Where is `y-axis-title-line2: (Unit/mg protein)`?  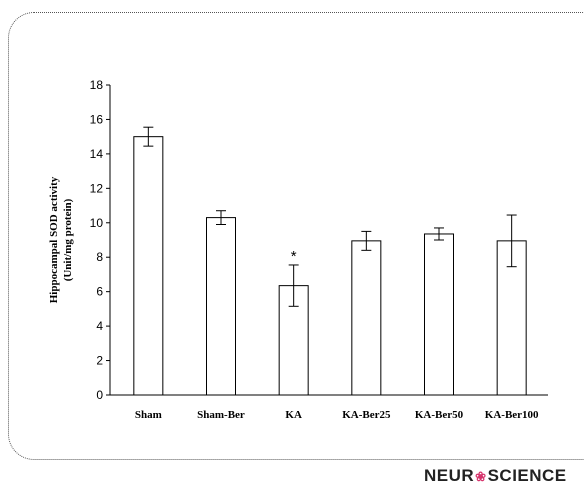
y-axis-title-line2: (Unit/mg protein) is located at coordinates (68, 239).